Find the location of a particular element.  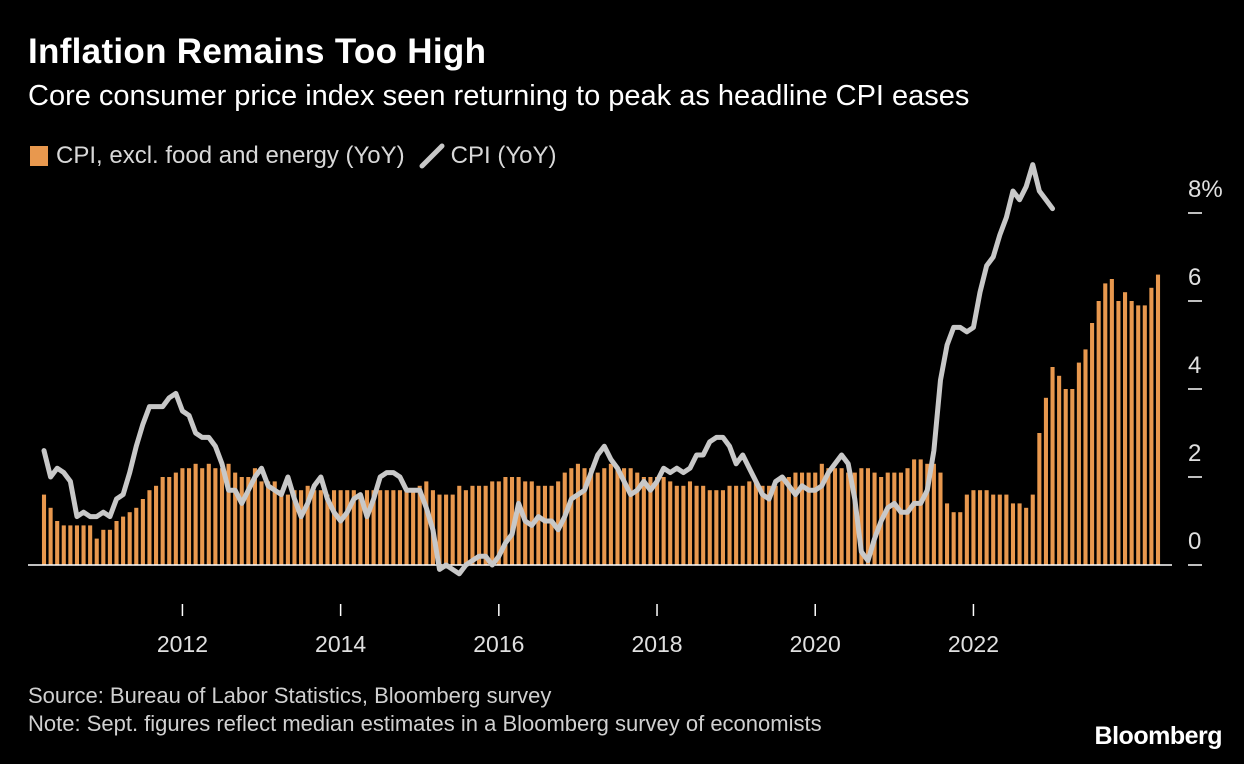

x-tick-label: 2018 is located at coordinates (656, 644).